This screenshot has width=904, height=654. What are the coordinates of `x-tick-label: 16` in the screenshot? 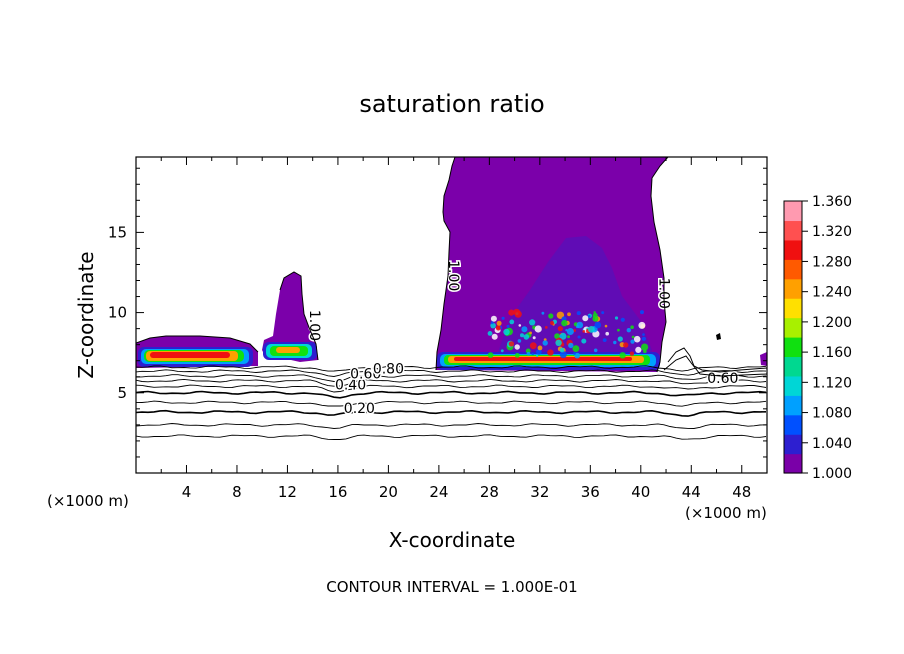 It's located at (337, 492).